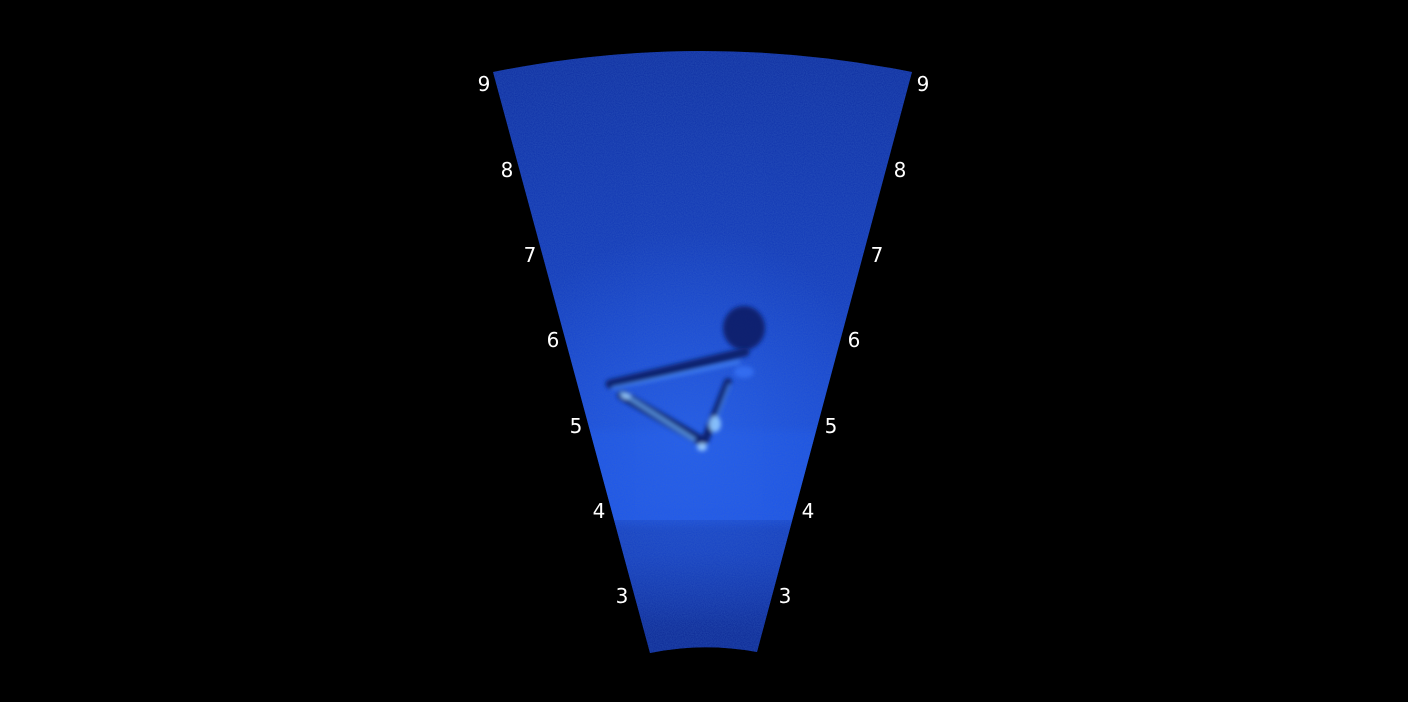  What do you see at coordinates (679, 399) in the screenshot?
I see `sonar-target-frame` at bounding box center [679, 399].